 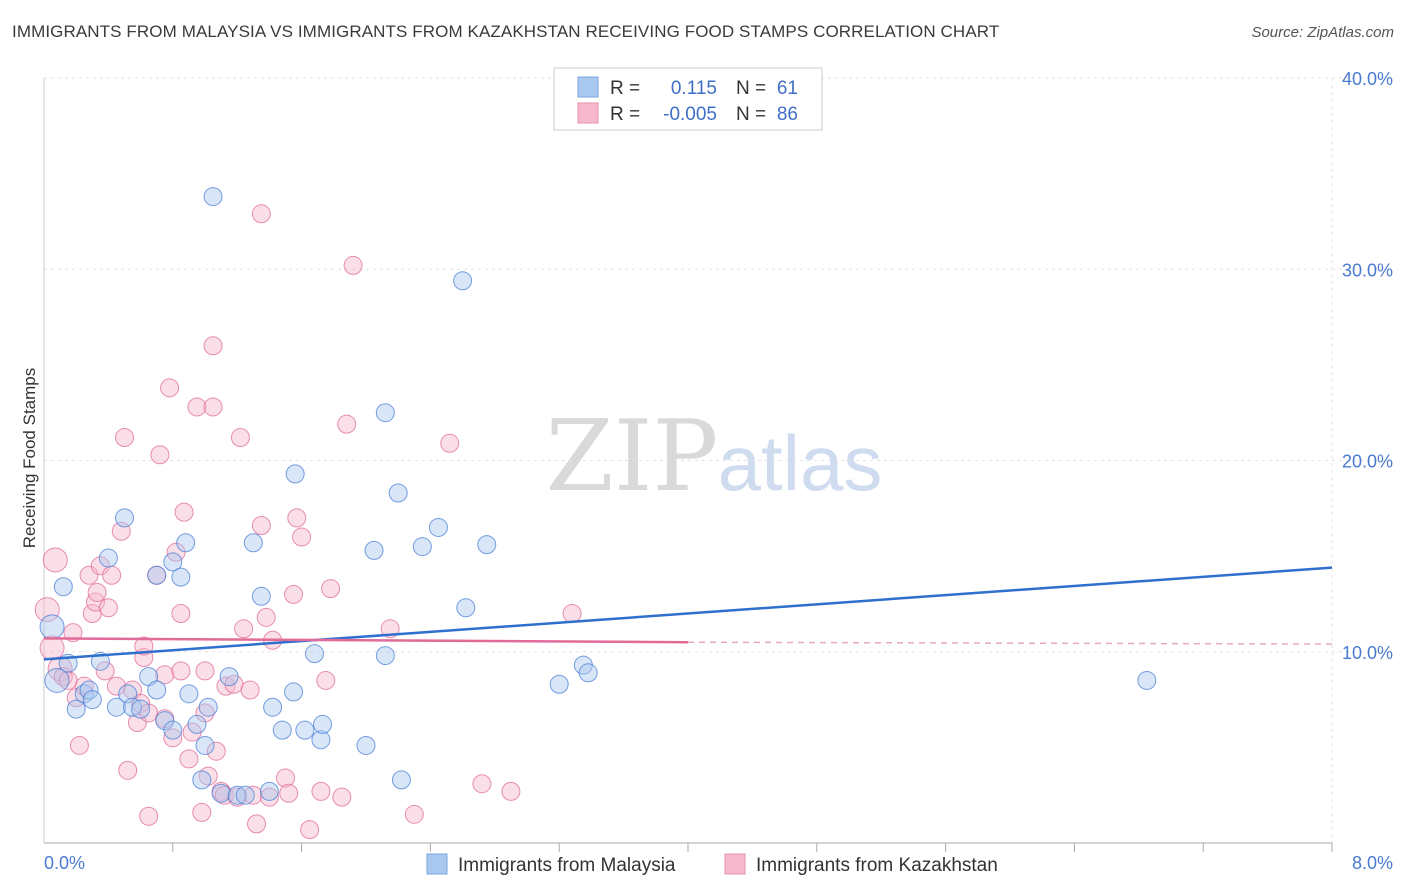 I want to click on bottom-legend-swatch-kazakhstan, so click(x=735, y=864).